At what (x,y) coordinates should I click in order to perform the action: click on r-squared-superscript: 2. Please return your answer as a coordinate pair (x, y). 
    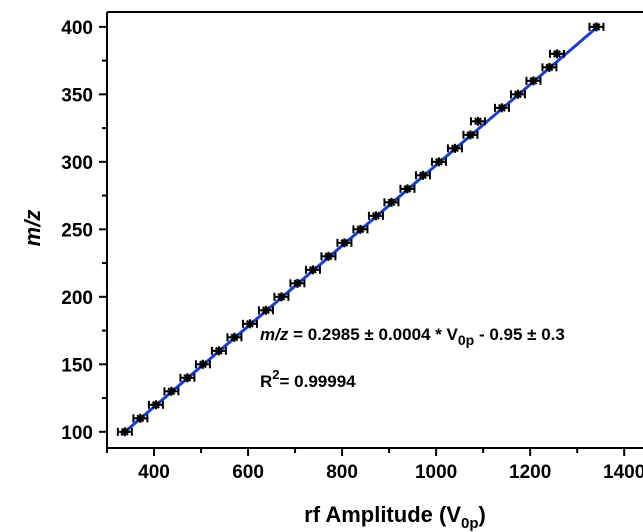
    Looking at the image, I should click on (275, 374).